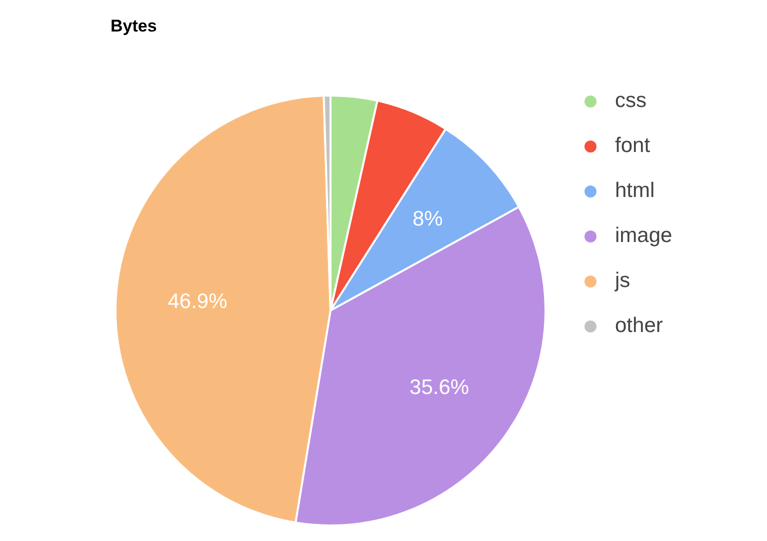 The height and width of the screenshot is (541, 767). I want to click on data-label: 35.6%, so click(440, 387).